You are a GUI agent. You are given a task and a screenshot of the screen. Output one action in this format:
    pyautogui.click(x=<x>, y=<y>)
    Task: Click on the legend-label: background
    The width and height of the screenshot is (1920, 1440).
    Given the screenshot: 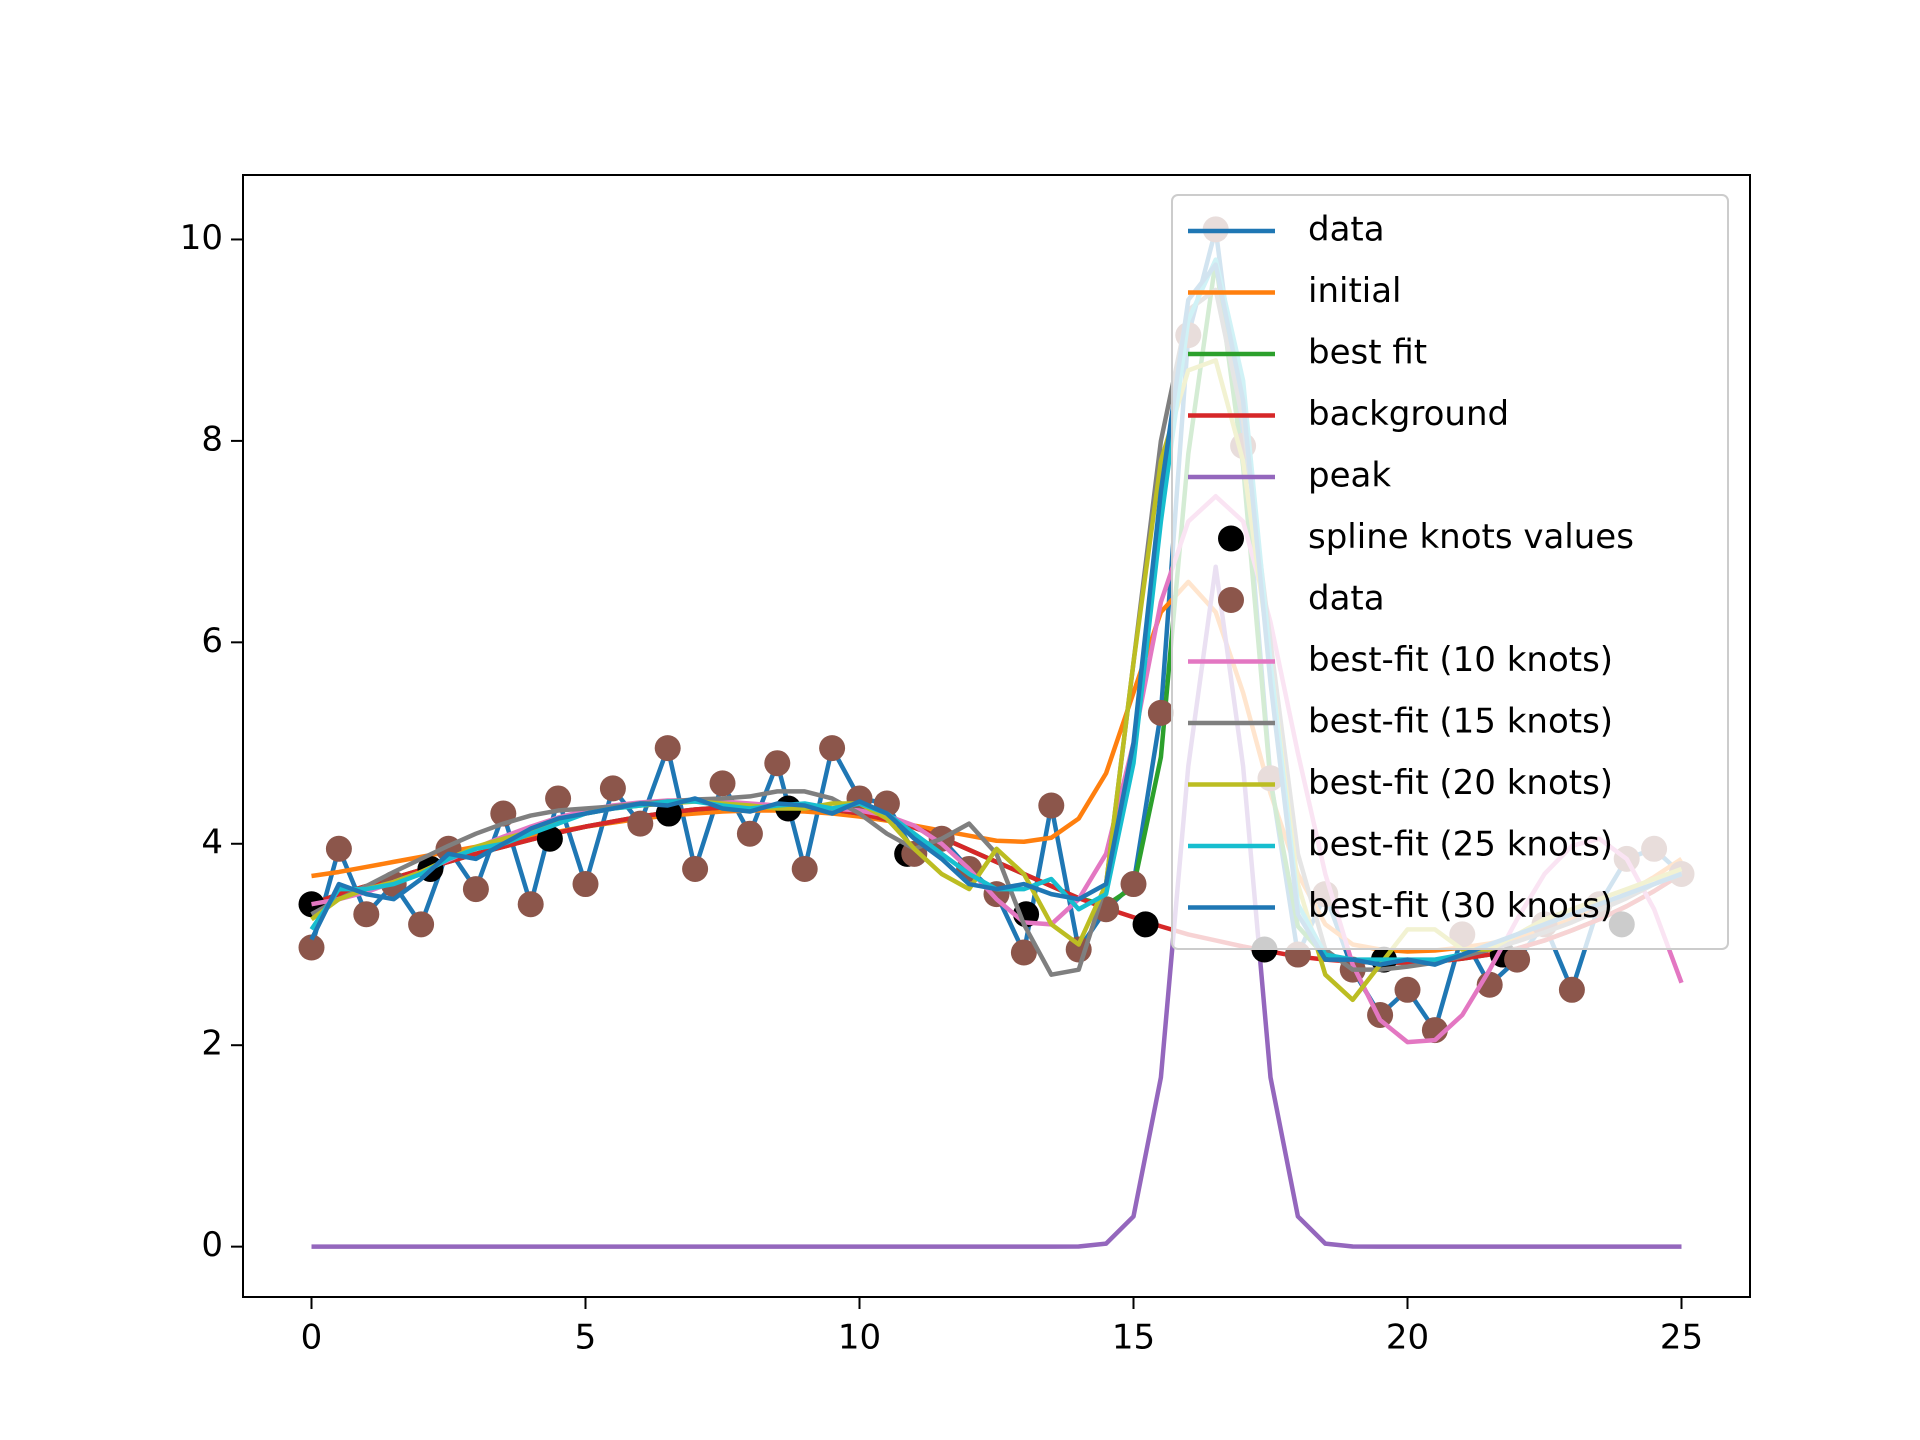 What is the action you would take?
    pyautogui.click(x=1408, y=414)
    